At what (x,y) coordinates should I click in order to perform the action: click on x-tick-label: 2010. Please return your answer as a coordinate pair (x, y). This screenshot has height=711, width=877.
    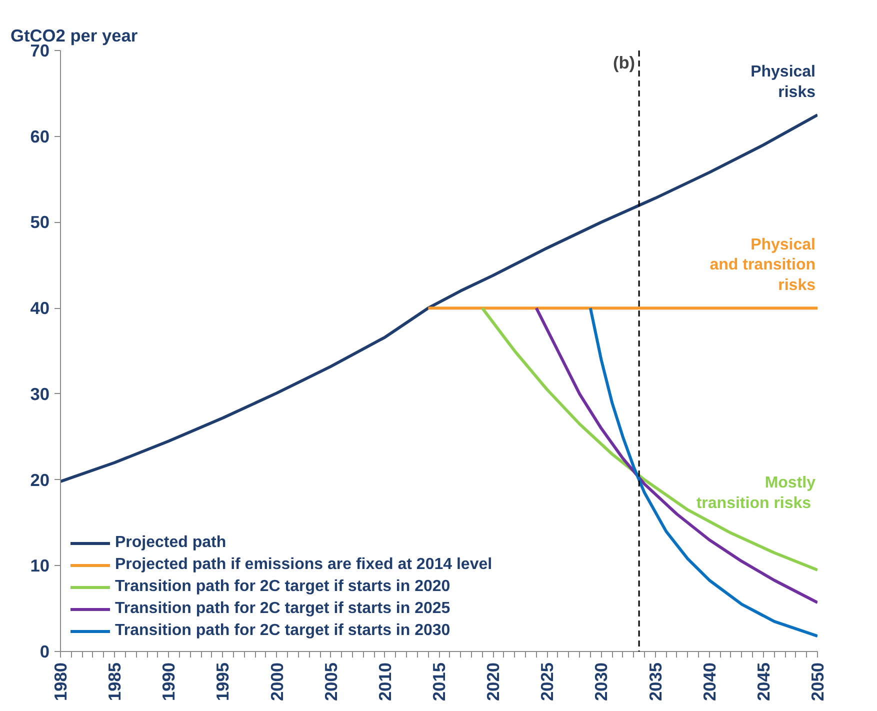
    Looking at the image, I should click on (384, 682).